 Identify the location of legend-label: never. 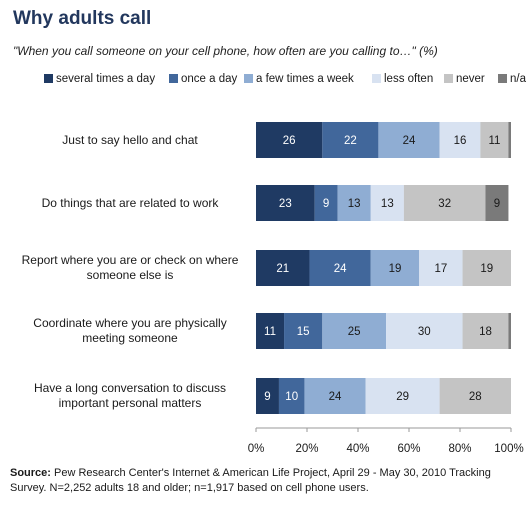
(470, 79).